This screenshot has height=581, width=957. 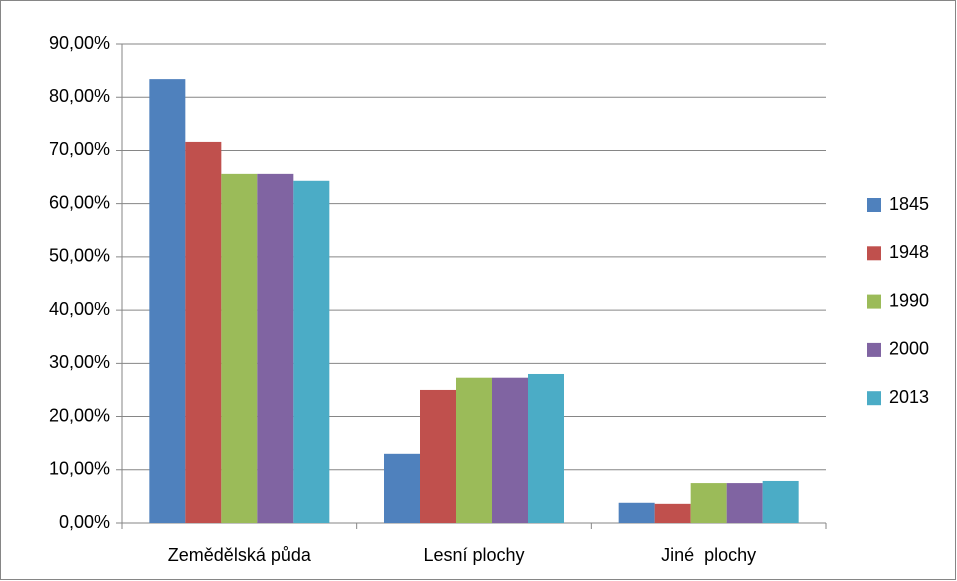 I want to click on y-tick-label: 20,00%, so click(x=79, y=415).